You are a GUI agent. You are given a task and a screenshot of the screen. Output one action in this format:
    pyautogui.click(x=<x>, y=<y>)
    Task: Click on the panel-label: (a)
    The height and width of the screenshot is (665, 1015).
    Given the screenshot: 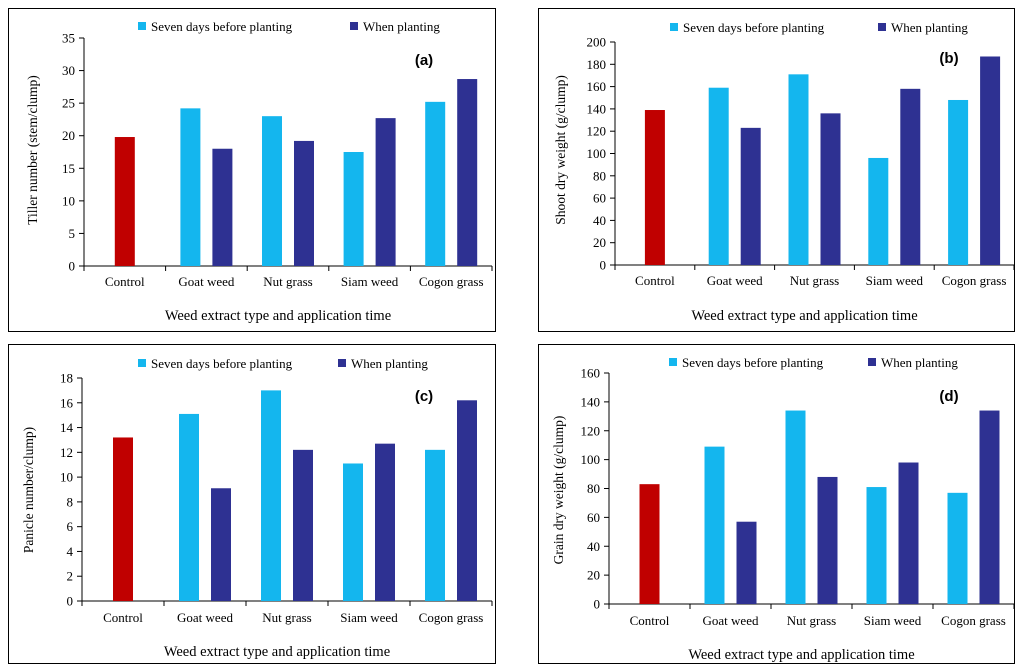 What is the action you would take?
    pyautogui.click(x=424, y=60)
    